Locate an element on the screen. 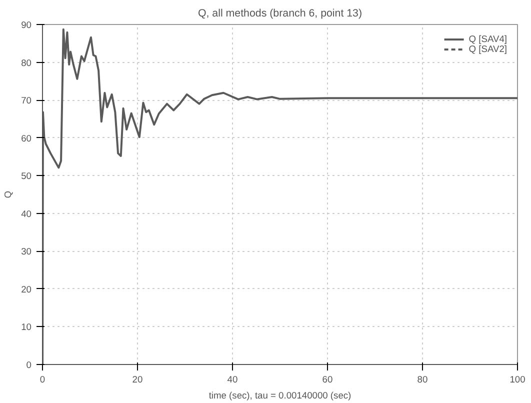 The image size is (531, 403). y-tick-label: 70 is located at coordinates (26, 101).